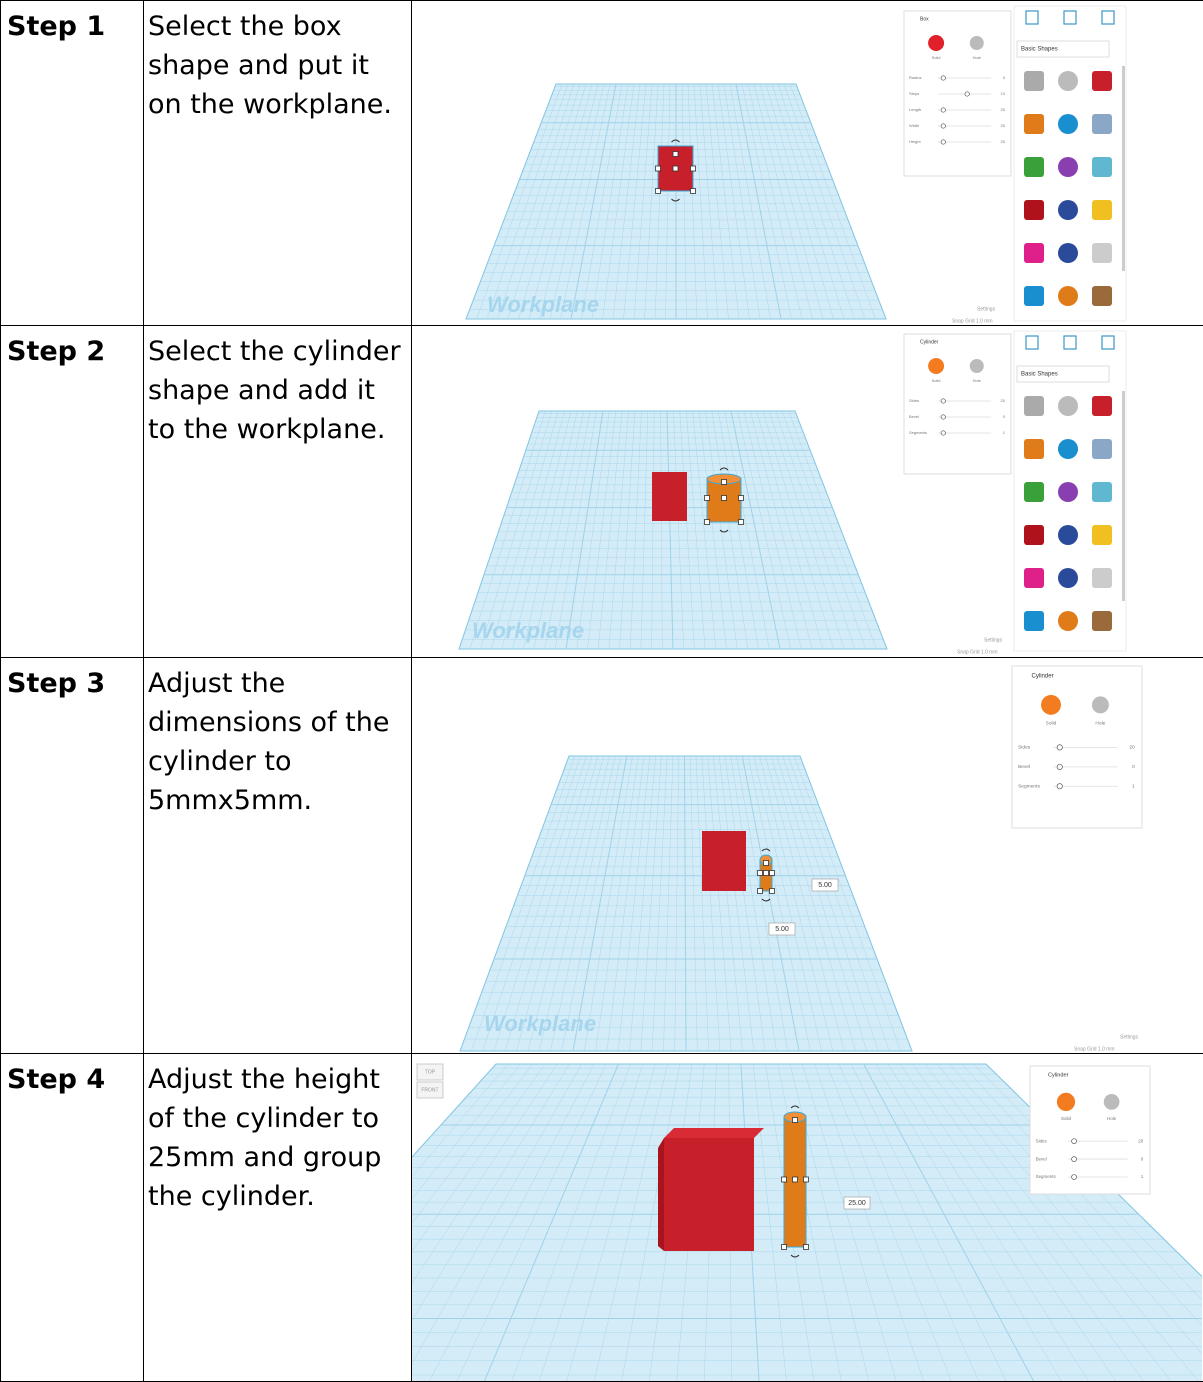 This screenshot has height=1382, width=1203. Describe the element at coordinates (72, 21) in the screenshot. I see `step-label: Step 1` at that location.